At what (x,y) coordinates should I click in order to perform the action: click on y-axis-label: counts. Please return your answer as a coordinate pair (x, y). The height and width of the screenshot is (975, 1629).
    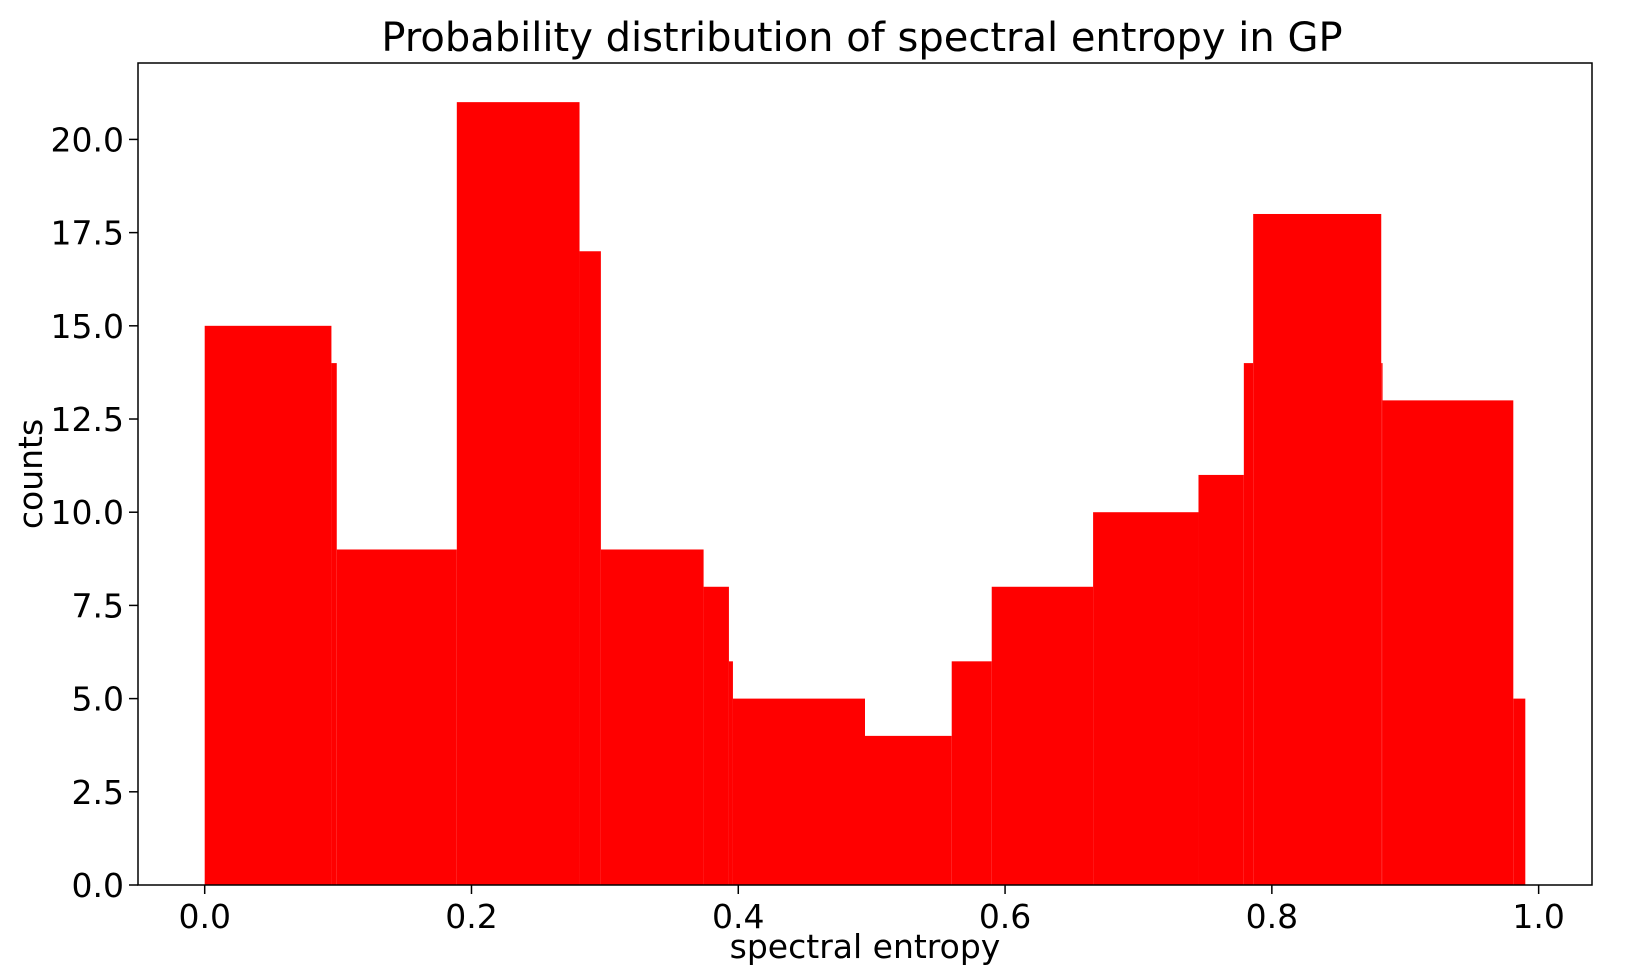
    Looking at the image, I should click on (30, 474).